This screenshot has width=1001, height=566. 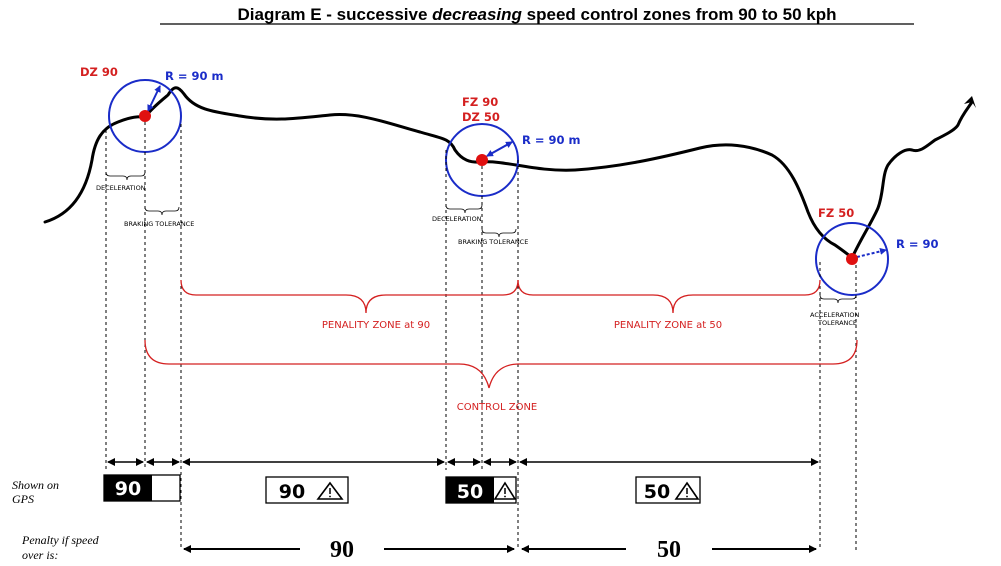 I want to click on dz90-point, so click(x=145, y=116).